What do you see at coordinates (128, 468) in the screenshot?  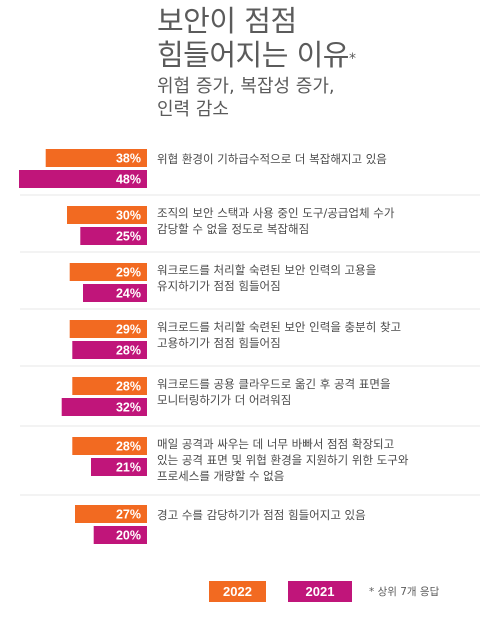 I see `data-label-2021-6: 21%` at bounding box center [128, 468].